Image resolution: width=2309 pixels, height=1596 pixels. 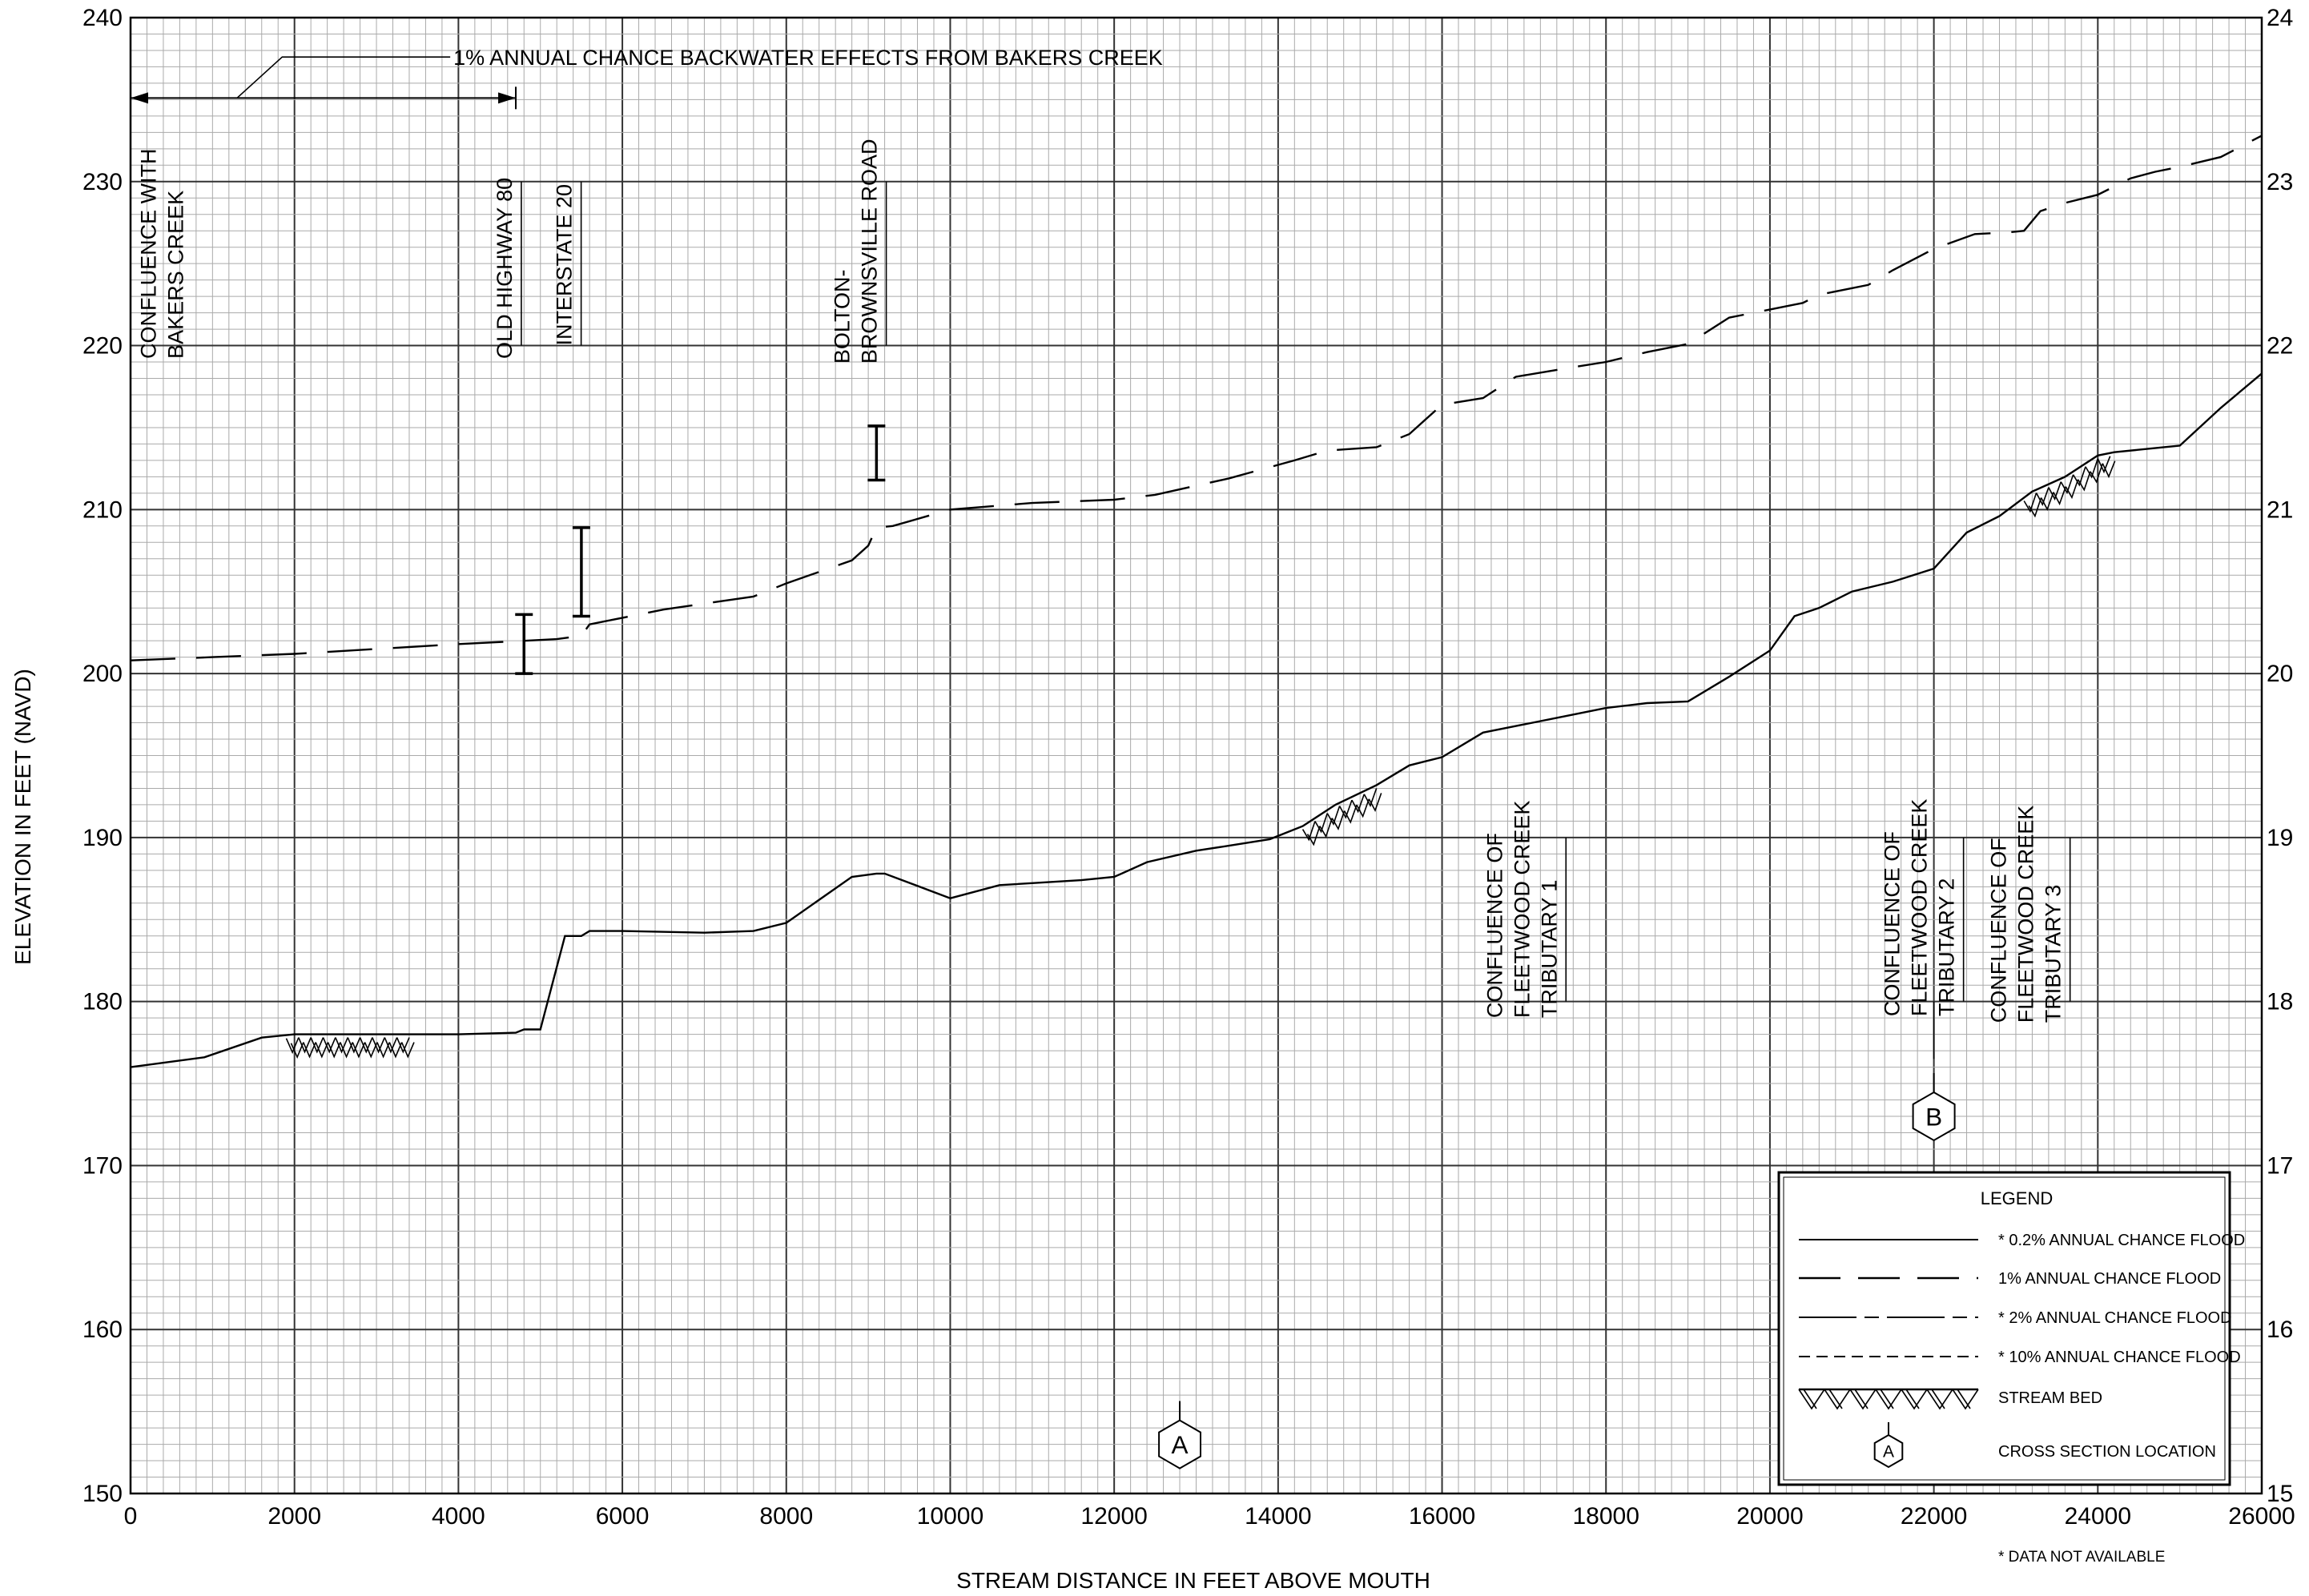 I want to click on tributary-1-label: CONFLUENCE OF FLEETWOOD CREEK TRIBUTARY 1, so click(x=1524, y=910).